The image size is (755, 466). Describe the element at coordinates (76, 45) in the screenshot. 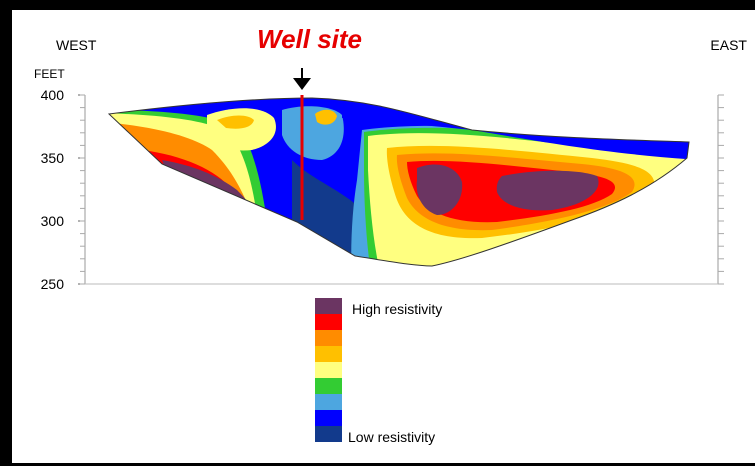

I see `west-label: WEST` at that location.